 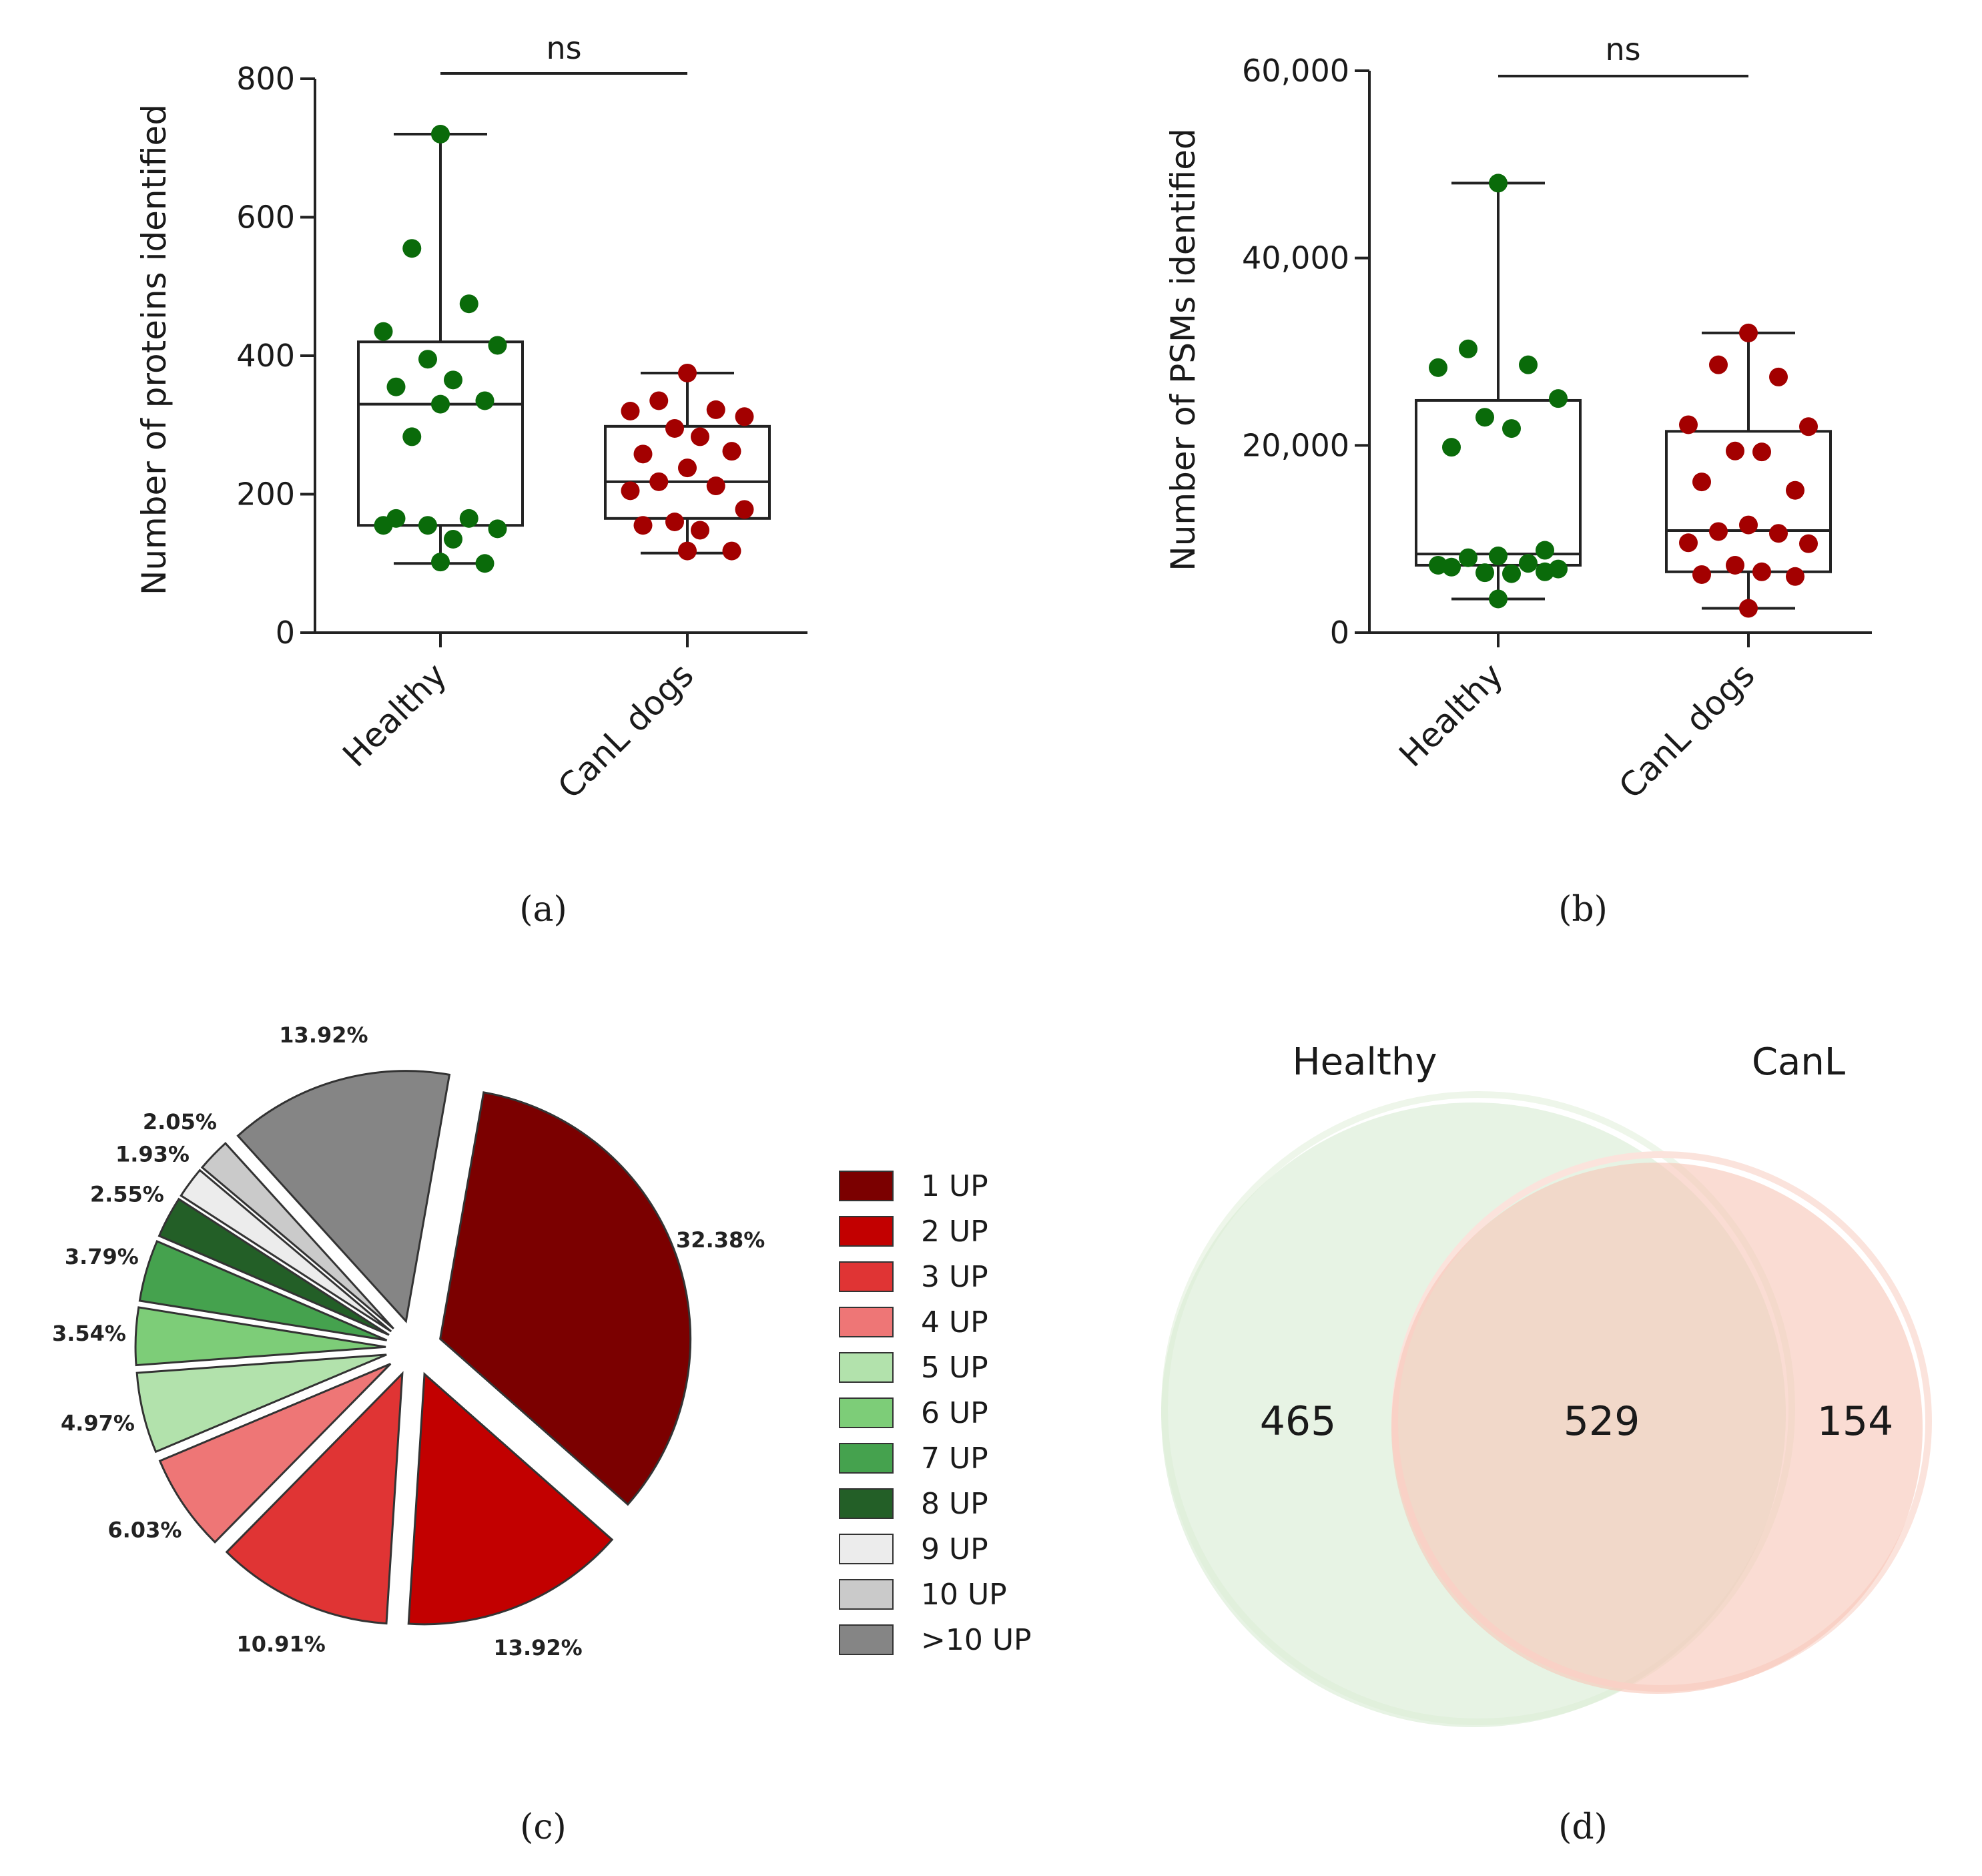 What do you see at coordinates (537, 1648) in the screenshot?
I see `pie-value-label-2: 13.92%` at bounding box center [537, 1648].